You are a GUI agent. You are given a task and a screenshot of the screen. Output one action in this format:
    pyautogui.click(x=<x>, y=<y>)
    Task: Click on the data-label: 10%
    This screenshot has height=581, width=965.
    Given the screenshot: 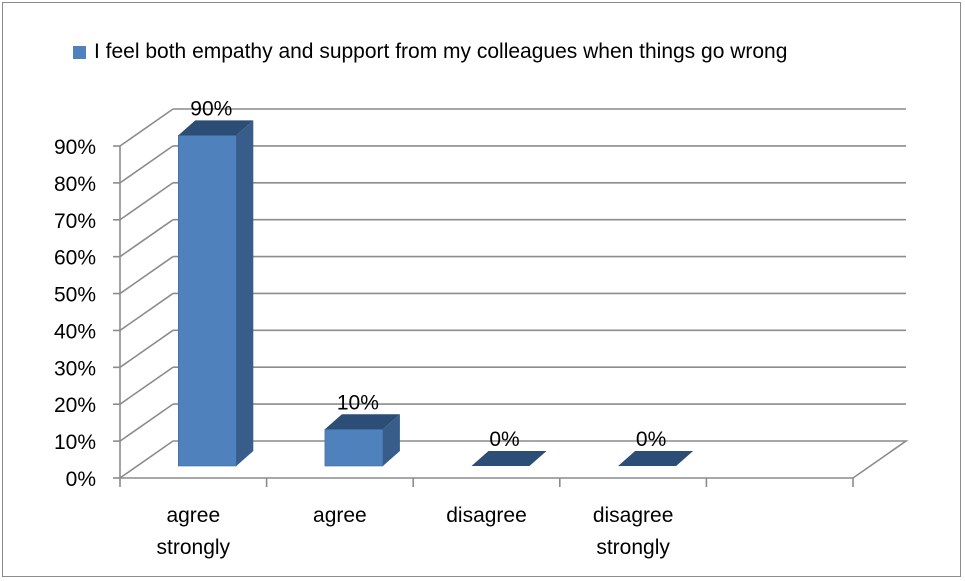 What is the action you would take?
    pyautogui.click(x=358, y=402)
    